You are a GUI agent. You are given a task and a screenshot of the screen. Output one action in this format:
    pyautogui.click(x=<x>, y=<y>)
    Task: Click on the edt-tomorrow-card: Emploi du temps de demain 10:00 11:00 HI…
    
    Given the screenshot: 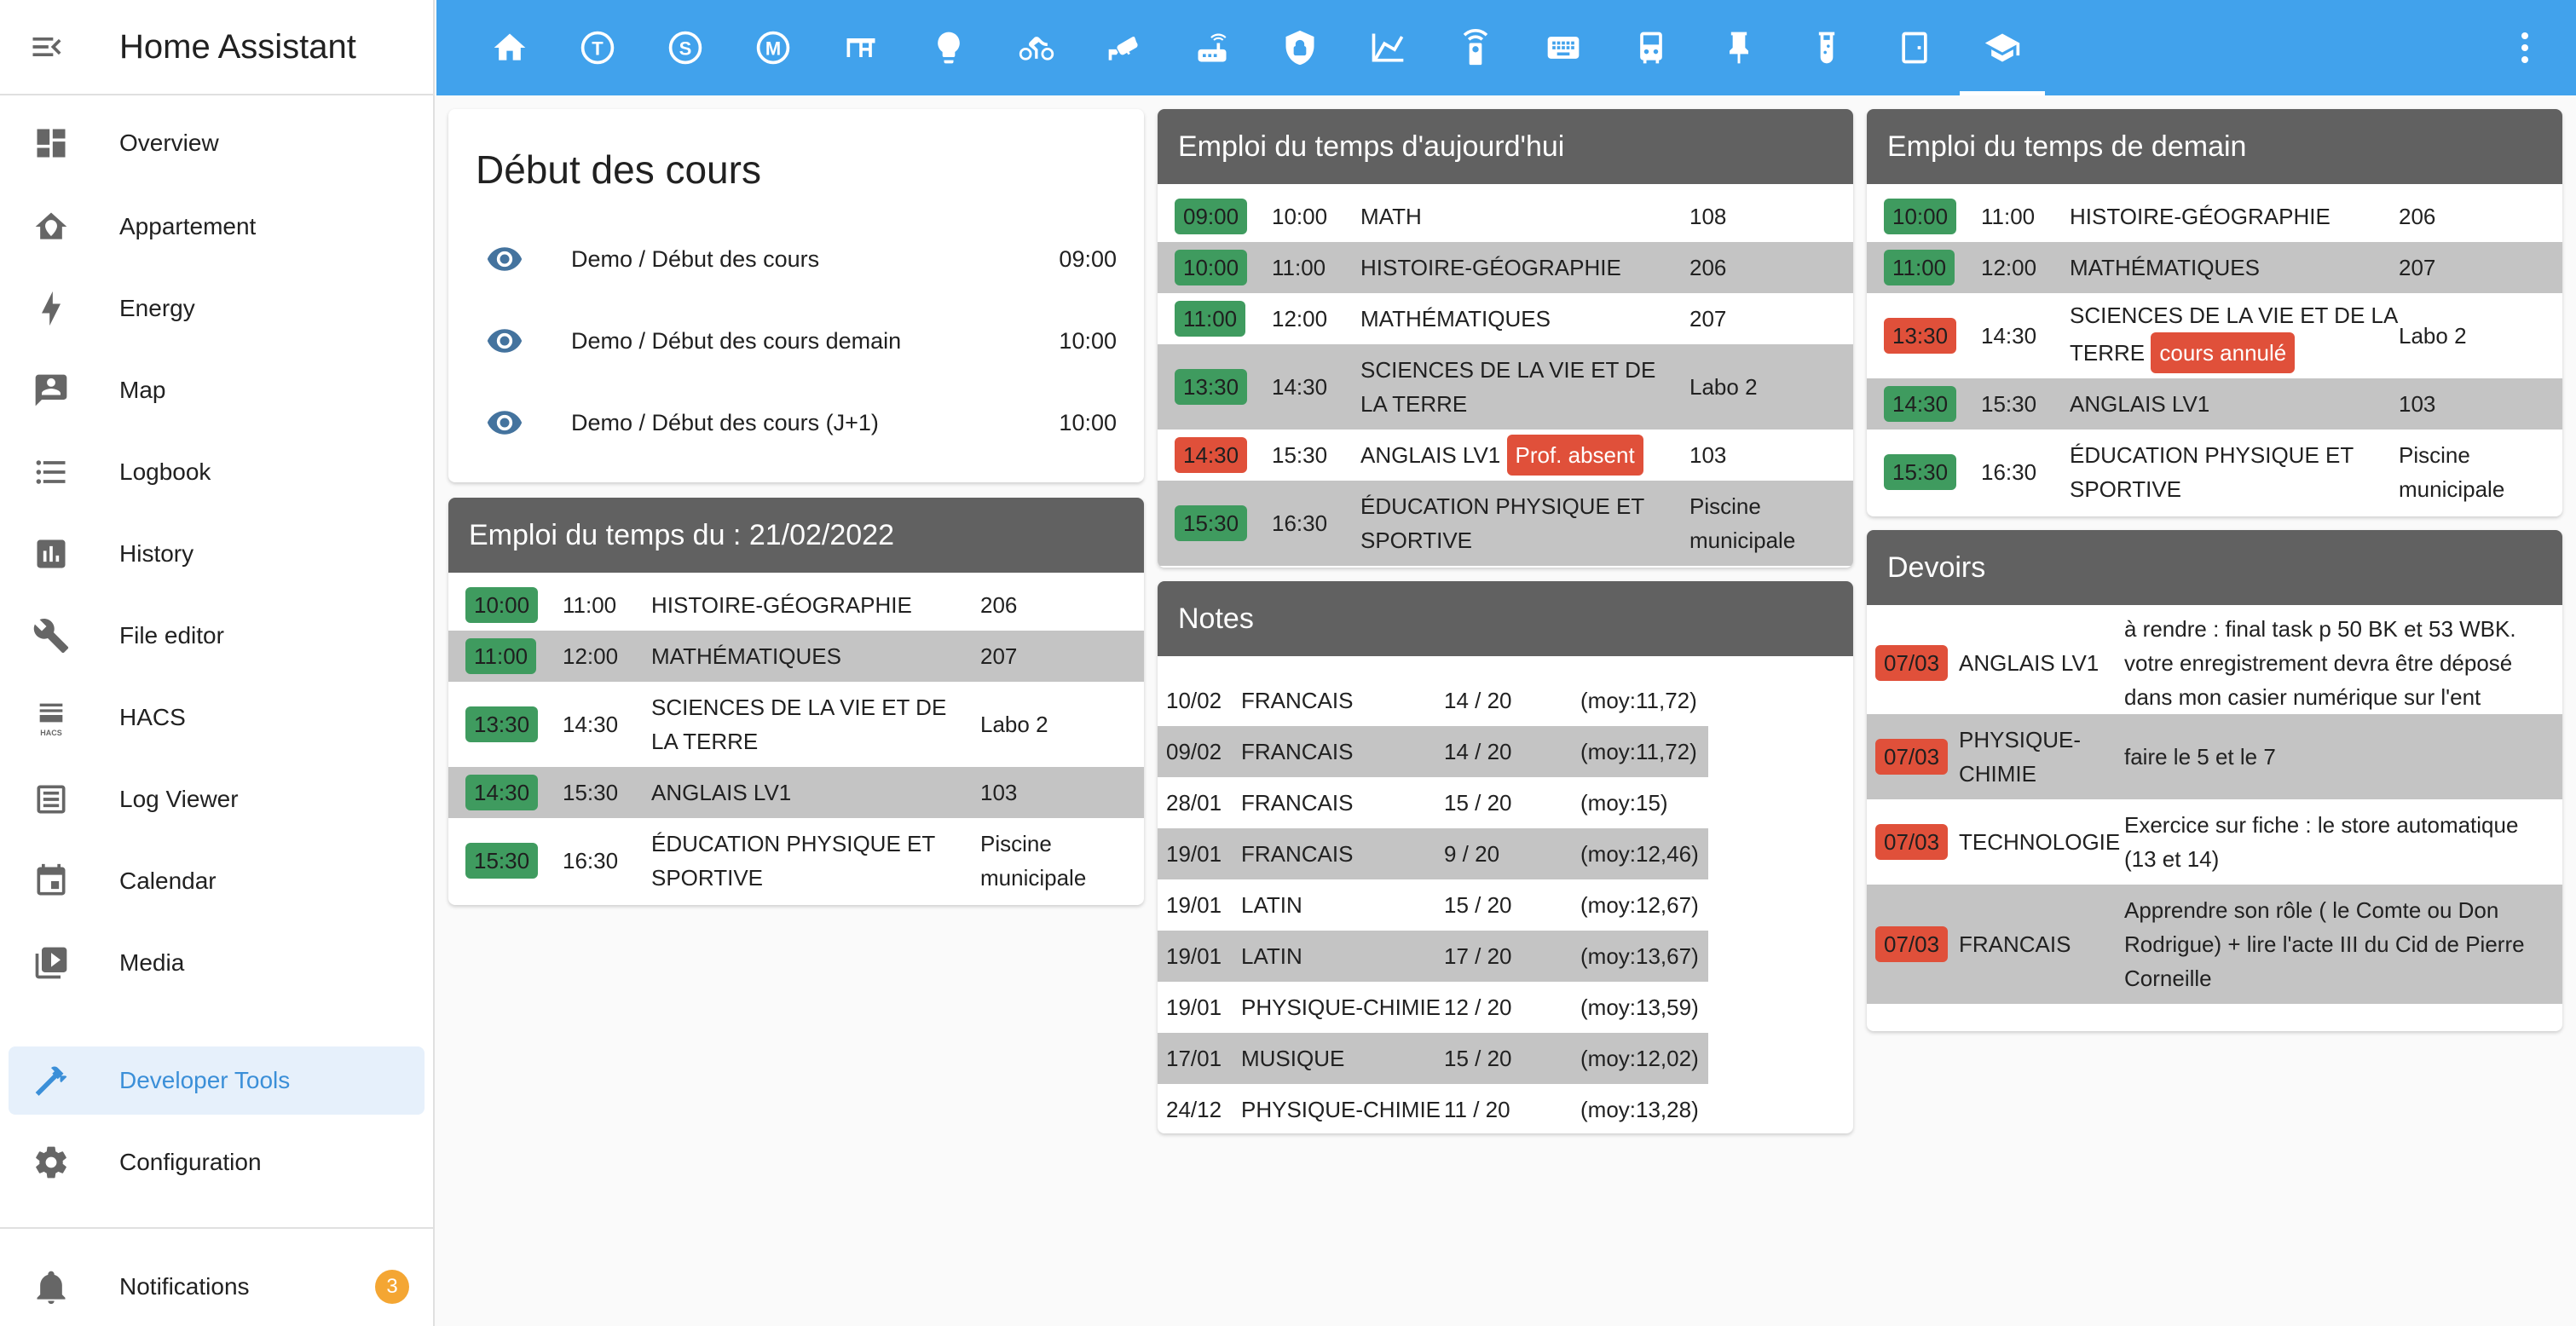 What is the action you would take?
    pyautogui.click(x=2214, y=312)
    